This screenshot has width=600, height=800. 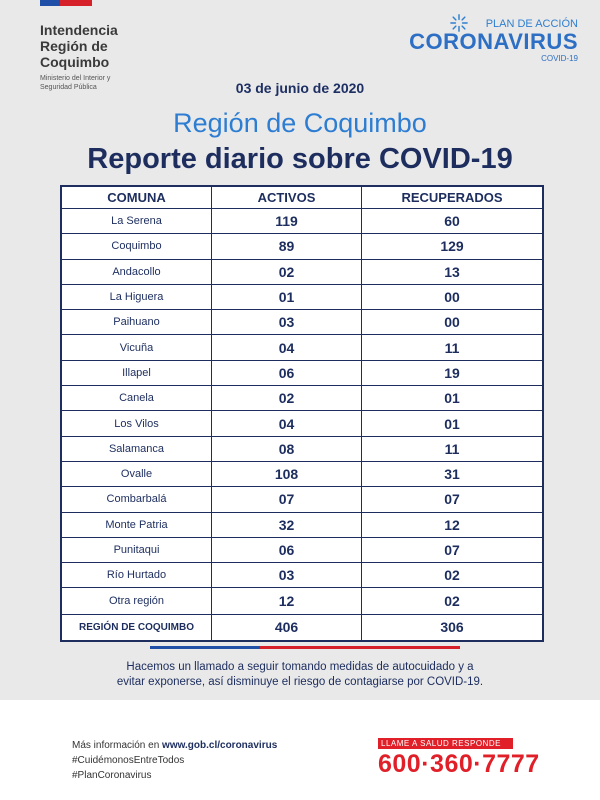 I want to click on table-row: Salamanca 08 11, so click(x=302, y=449).